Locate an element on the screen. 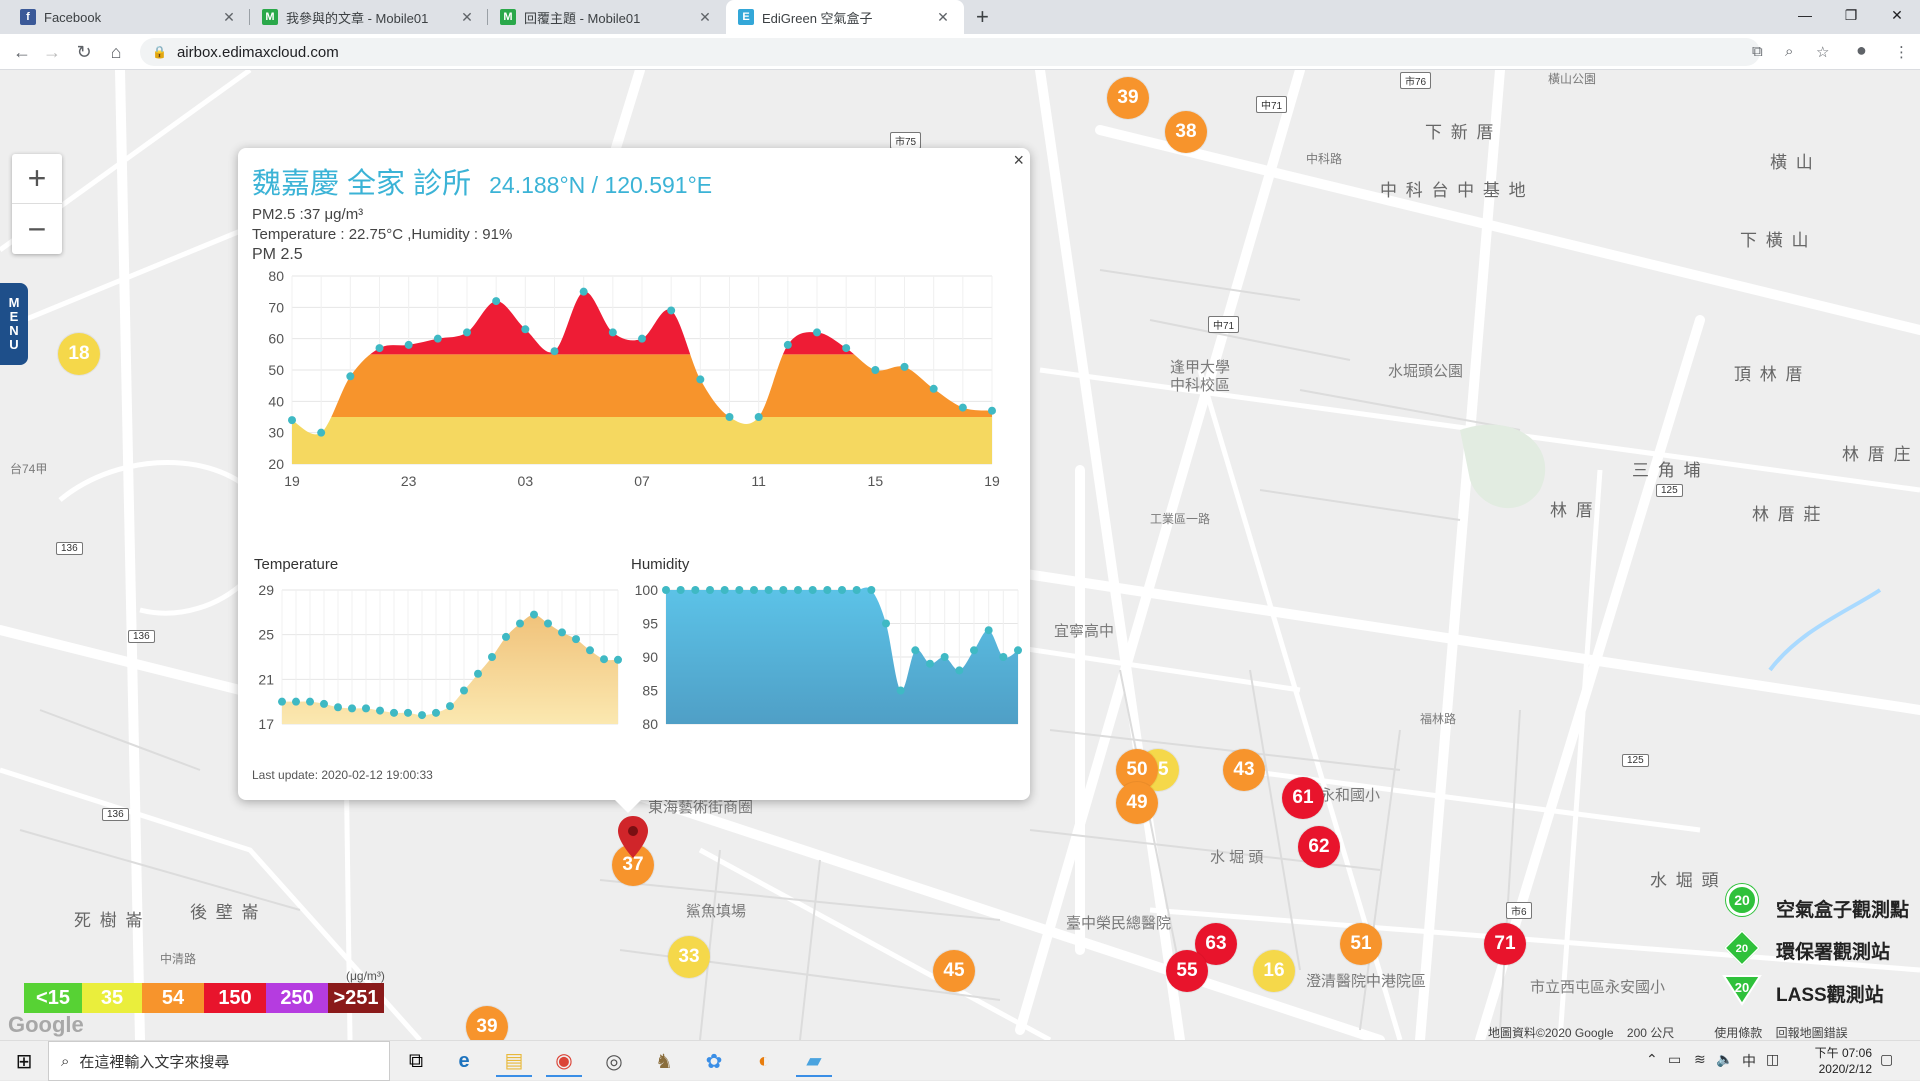 The height and width of the screenshot is (1081, 1920). taskbar-search-box: ⌕ 在這裡輸入文字來搜尋 is located at coordinates (219, 1061).